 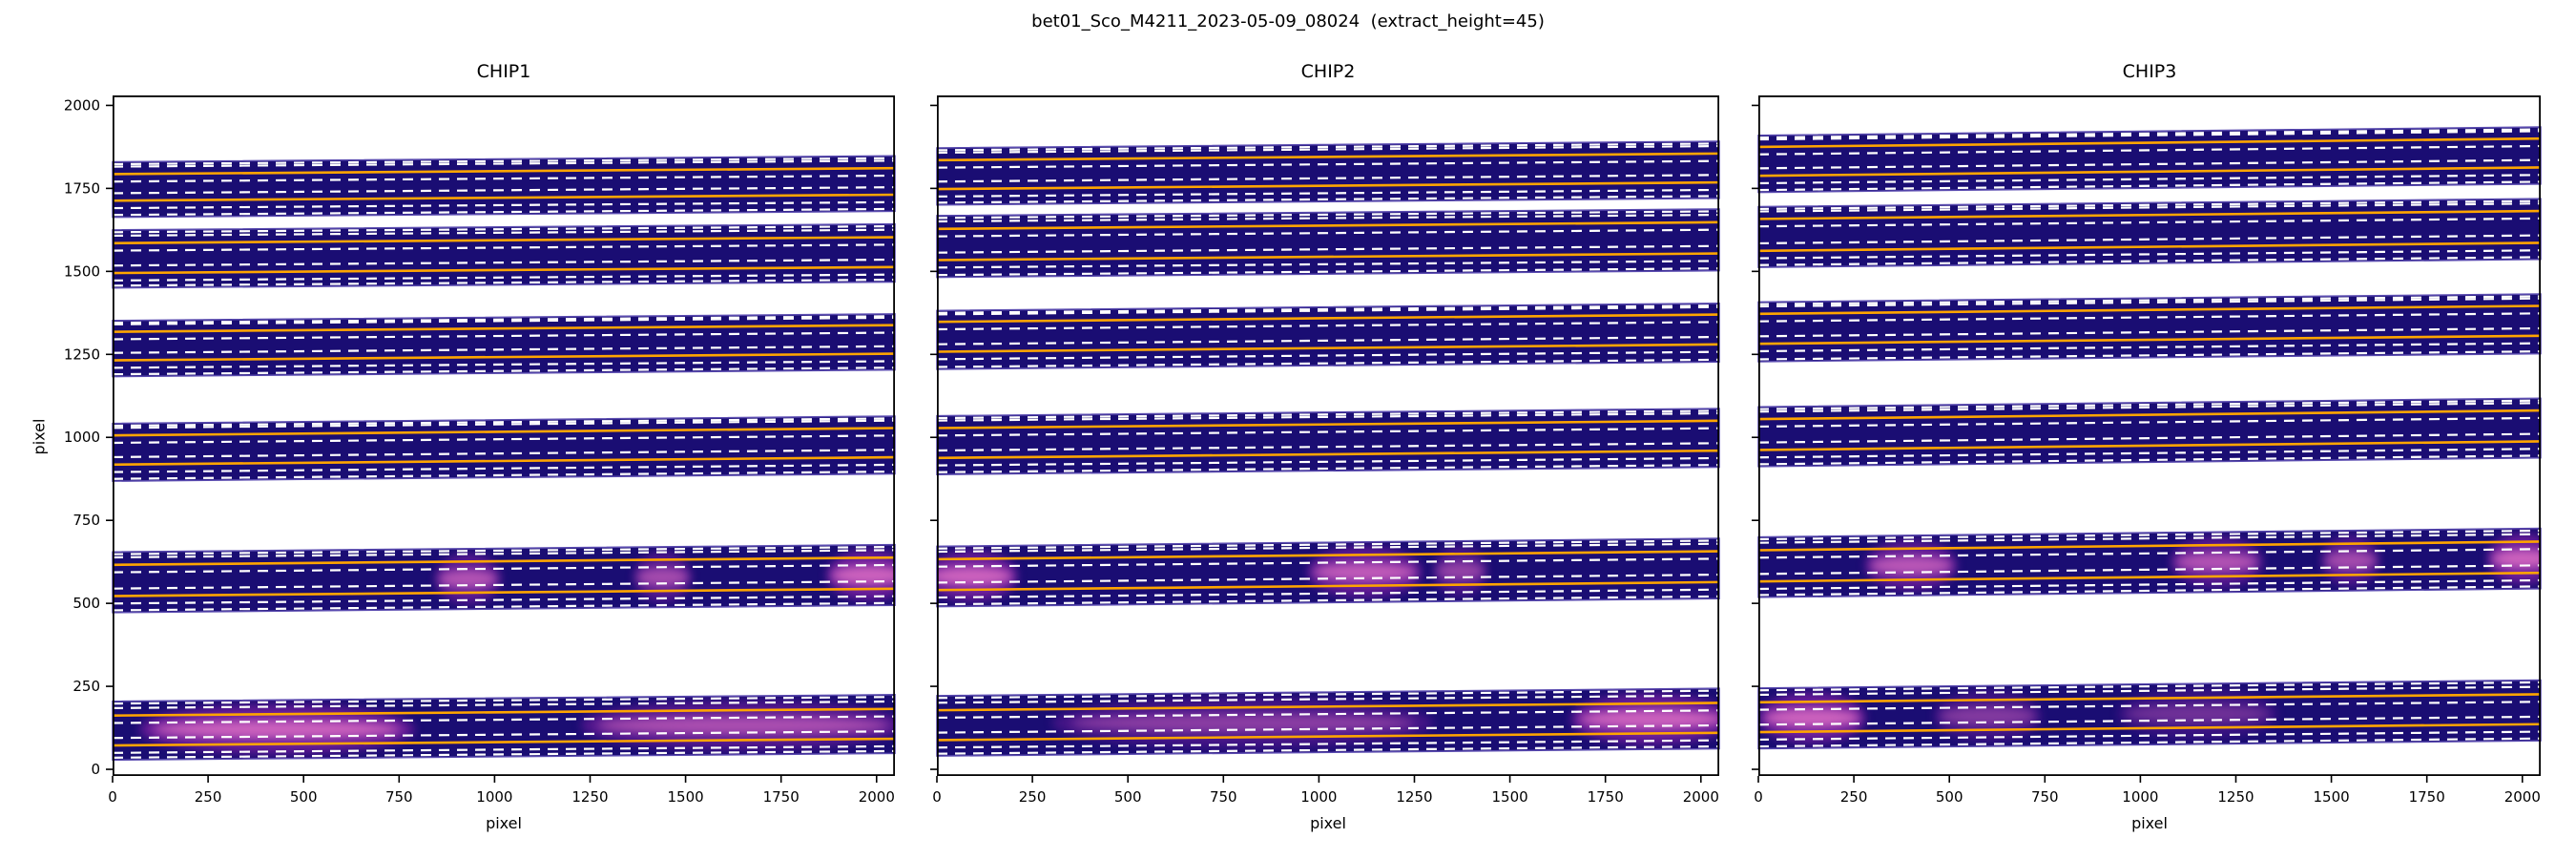 What do you see at coordinates (2522, 797) in the screenshot?
I see `x-tick-label: 2000` at bounding box center [2522, 797].